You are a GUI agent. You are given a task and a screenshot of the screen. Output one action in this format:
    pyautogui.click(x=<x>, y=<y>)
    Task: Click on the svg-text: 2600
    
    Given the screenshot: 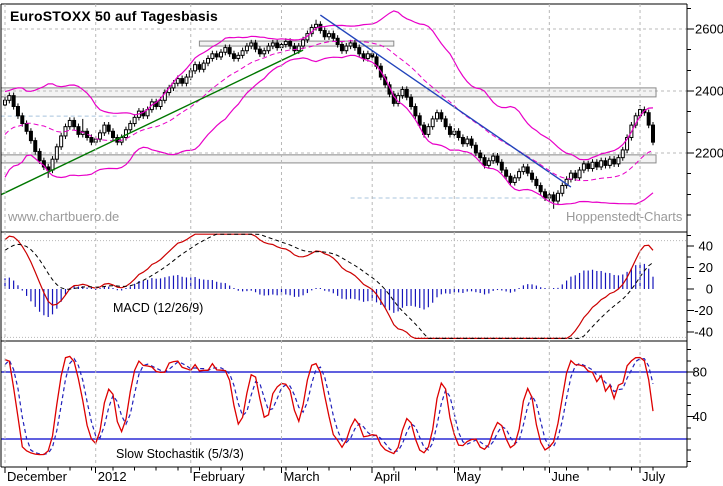 What is the action you would take?
    pyautogui.click(x=709, y=29)
    